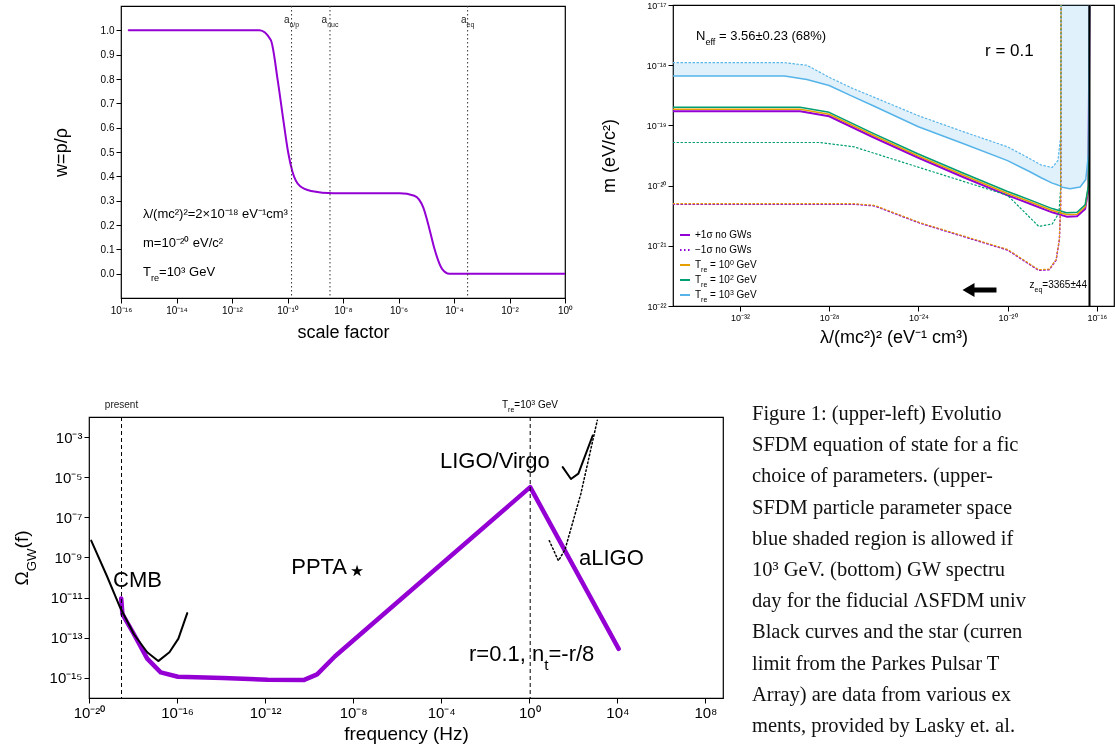  What do you see at coordinates (723, 249) in the screenshot?
I see `legend-label: −1σ no GWs` at bounding box center [723, 249].